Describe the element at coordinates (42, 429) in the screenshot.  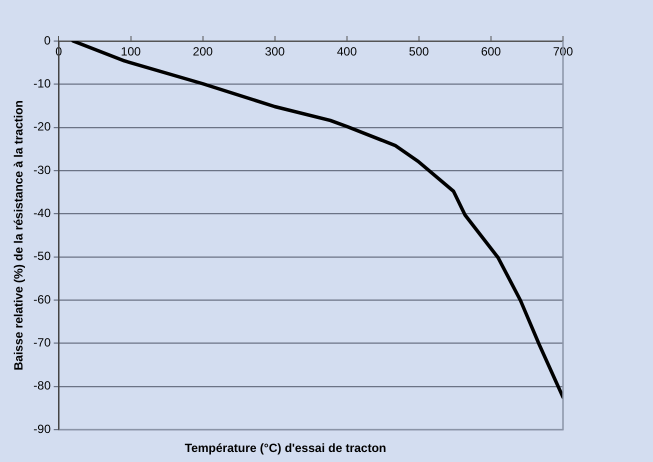
I see `y-tick-label: -90` at that location.